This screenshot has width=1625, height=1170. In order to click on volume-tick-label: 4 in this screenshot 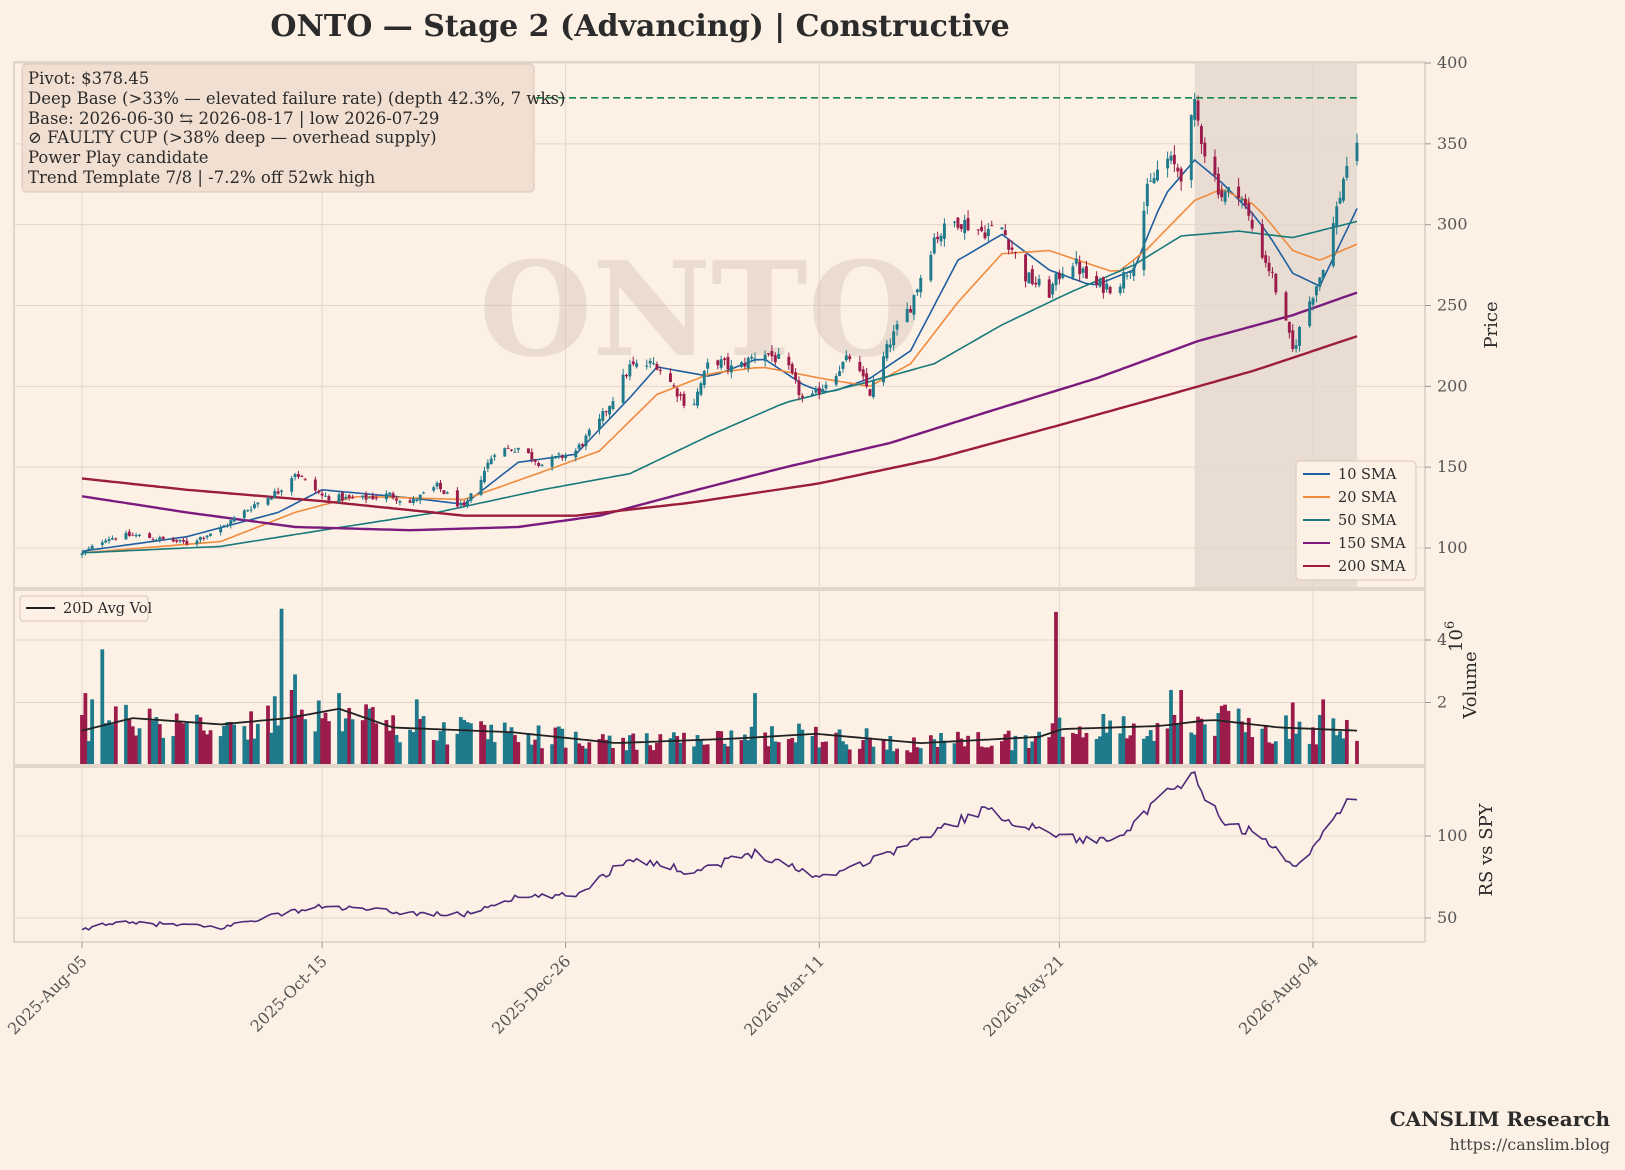, I will do `click(1442, 639)`.